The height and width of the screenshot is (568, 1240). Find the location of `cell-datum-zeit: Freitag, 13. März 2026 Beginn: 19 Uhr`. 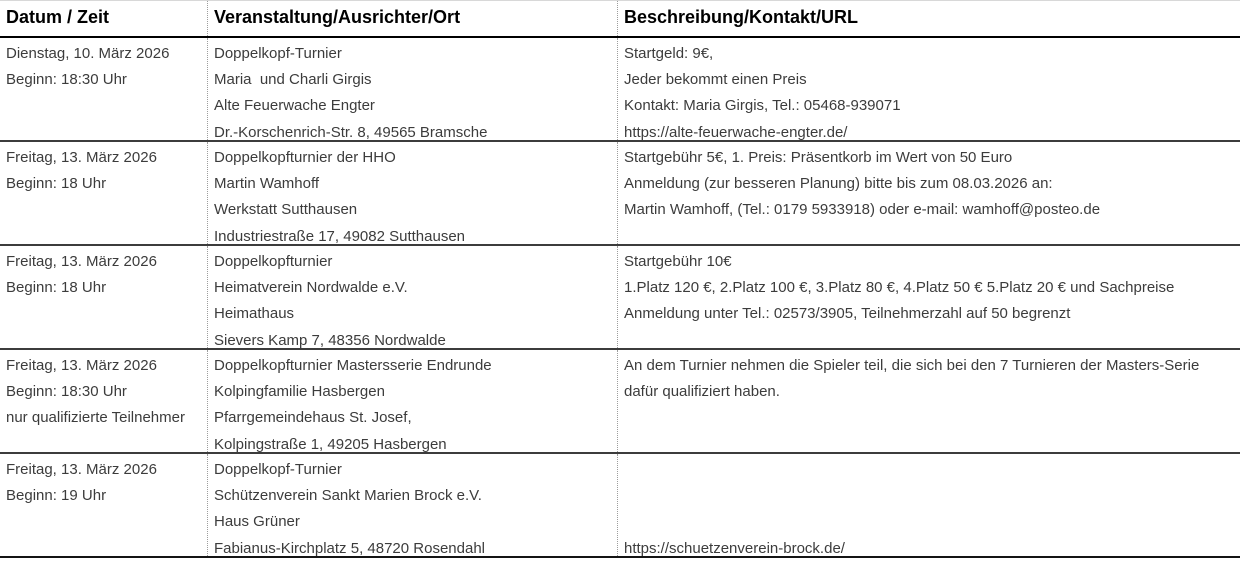

cell-datum-zeit: Freitag, 13. März 2026 Beginn: 19 Uhr is located at coordinates (103, 505).